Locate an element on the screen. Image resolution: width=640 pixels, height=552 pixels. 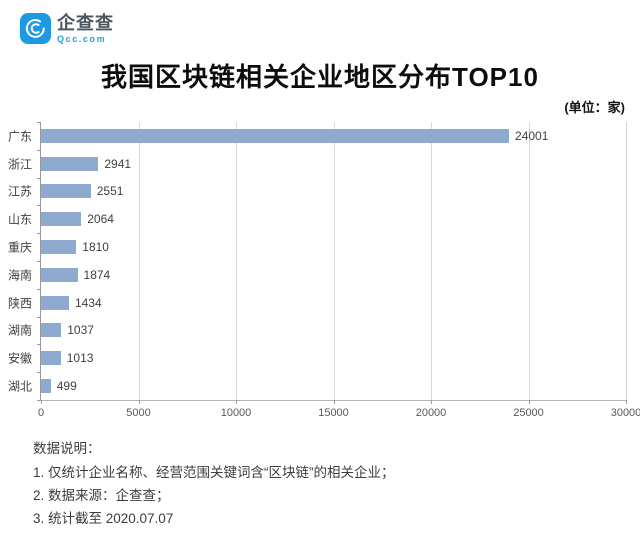
bar-line: 2551 is located at coordinates (333, 192).